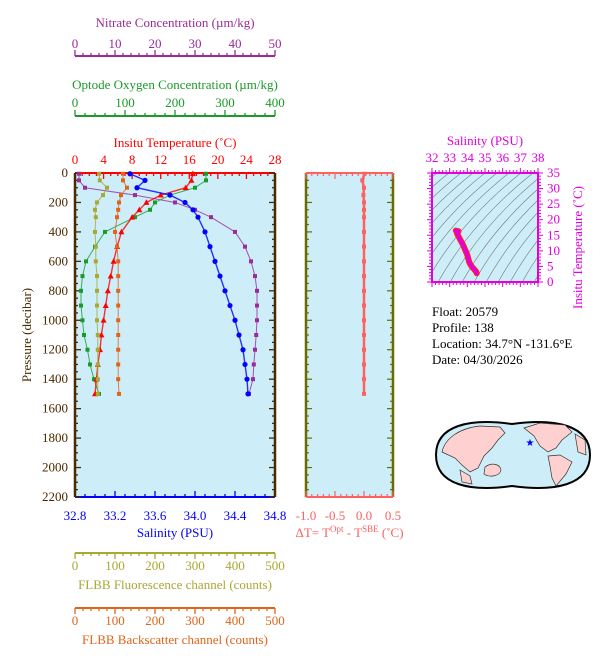  I want to click on backscatter-tick-label: 100, so click(115, 620).